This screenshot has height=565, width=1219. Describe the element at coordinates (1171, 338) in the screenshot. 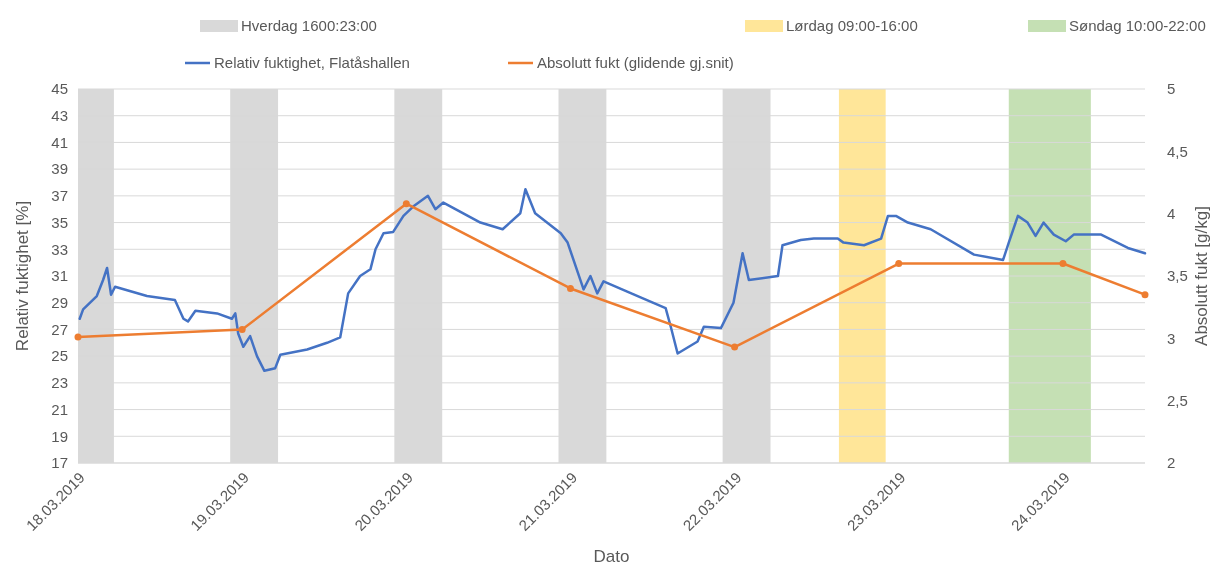

I see `y2-tick-label: 3` at that location.